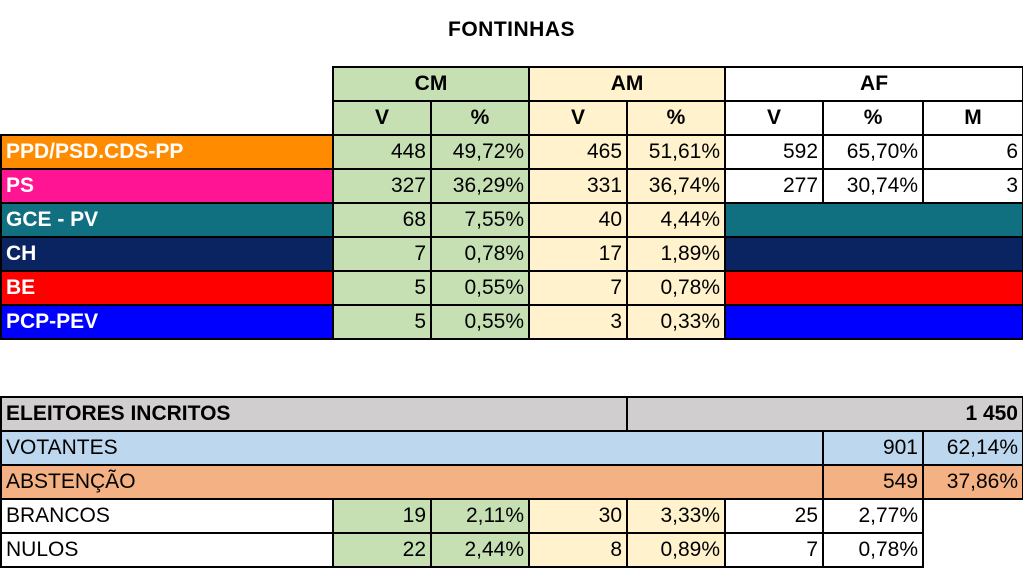 This screenshot has width=1023, height=575. I want to click on af-percent: 30,74%, so click(873, 186).